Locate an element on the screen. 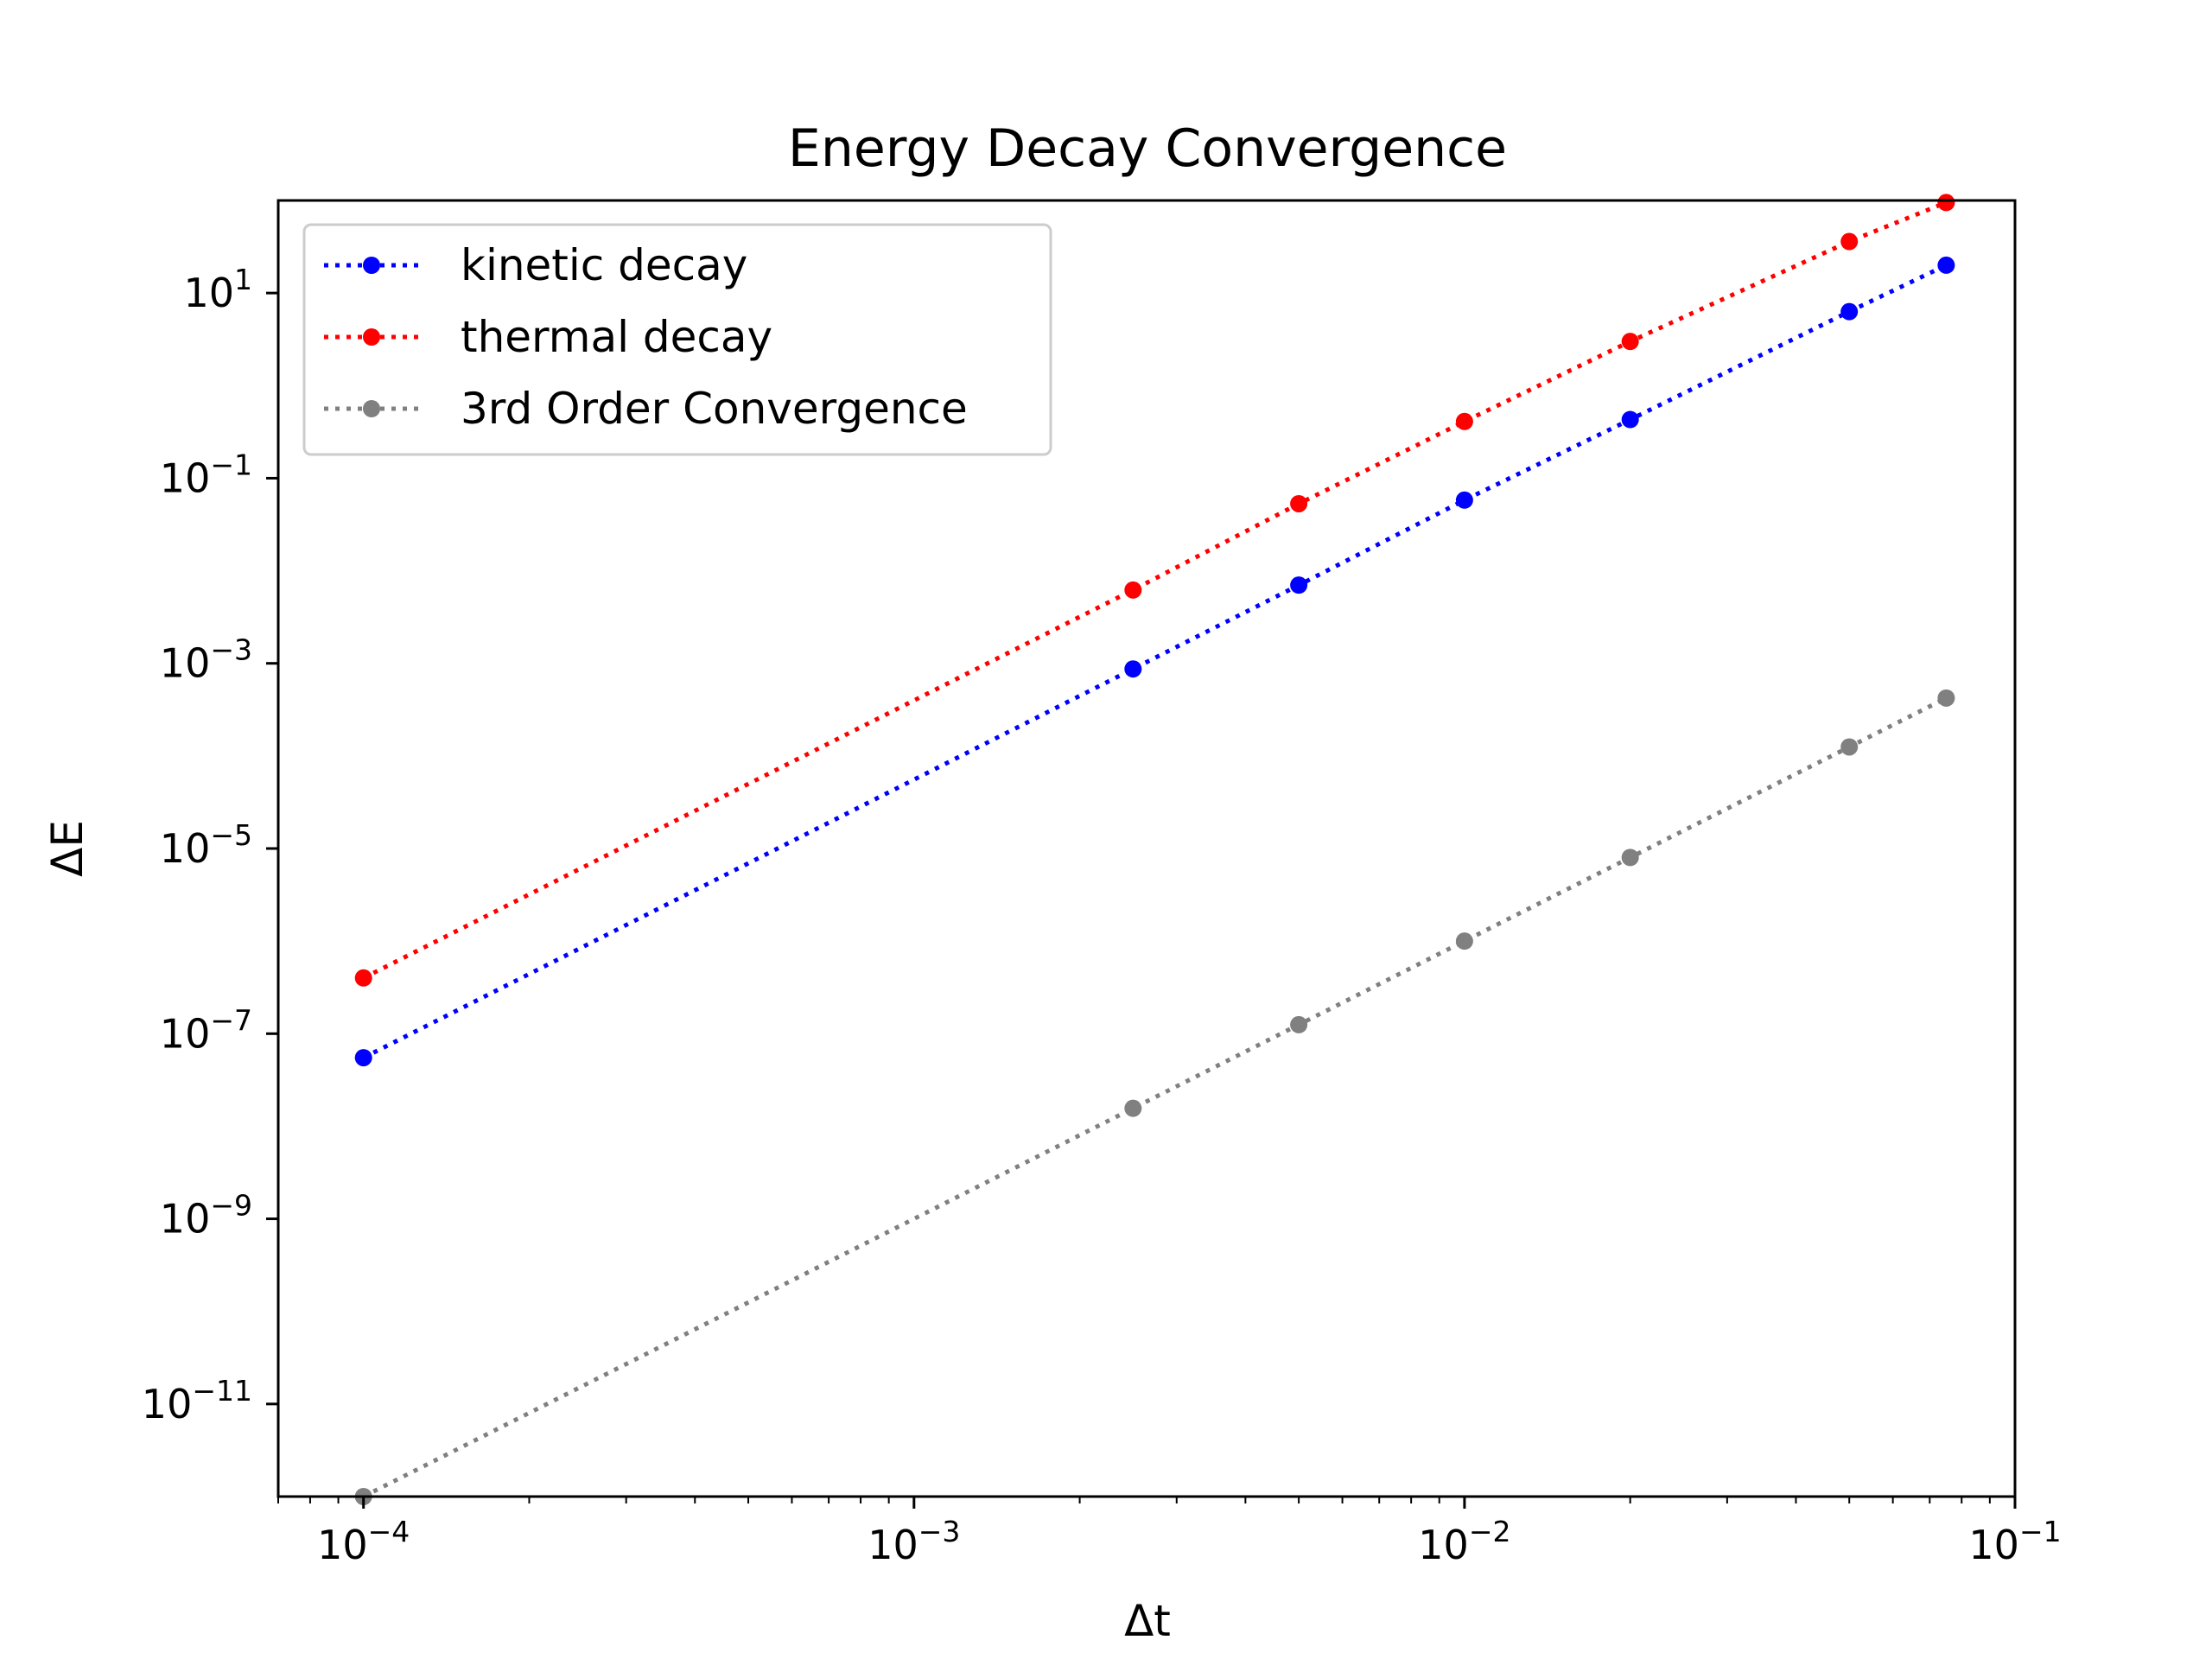  tick-label-exponent: −4 is located at coordinates (389, 1531).